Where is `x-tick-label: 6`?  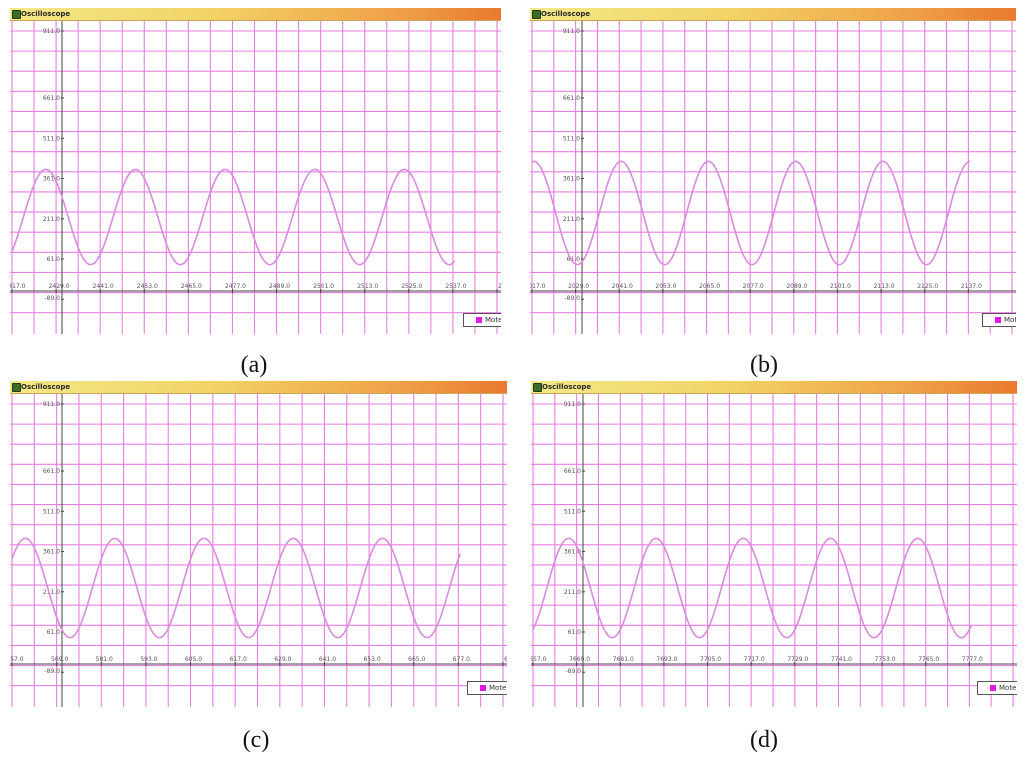 x-tick-label: 6 is located at coordinates (505, 659).